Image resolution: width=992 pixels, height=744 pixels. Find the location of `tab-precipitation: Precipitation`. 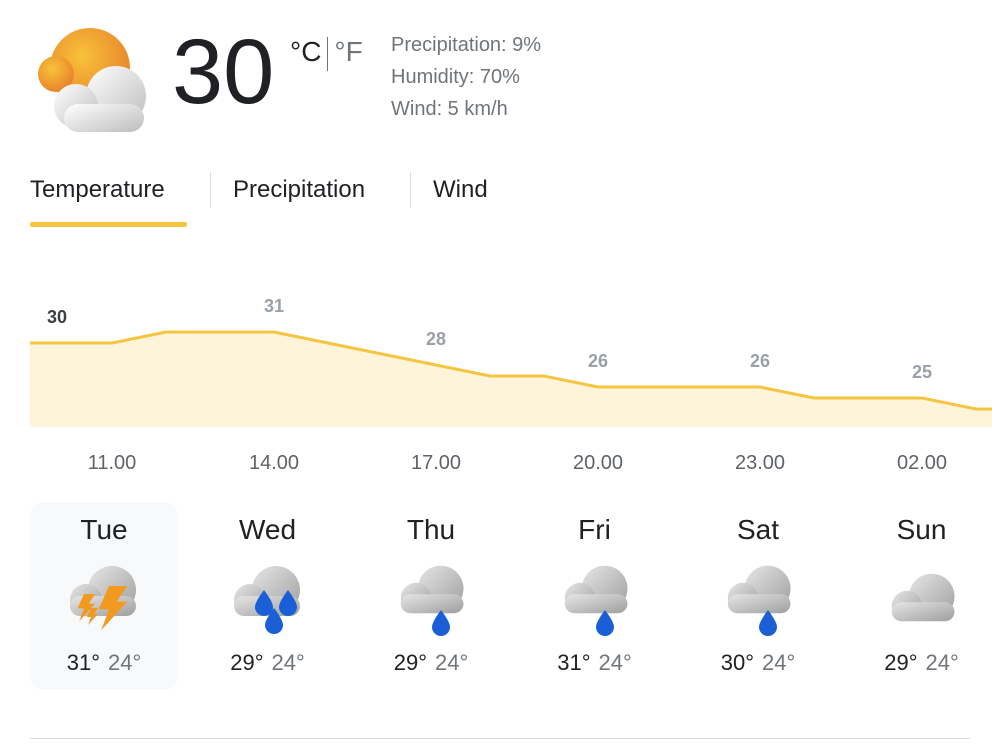

tab-precipitation: Precipitation is located at coordinates (299, 189).